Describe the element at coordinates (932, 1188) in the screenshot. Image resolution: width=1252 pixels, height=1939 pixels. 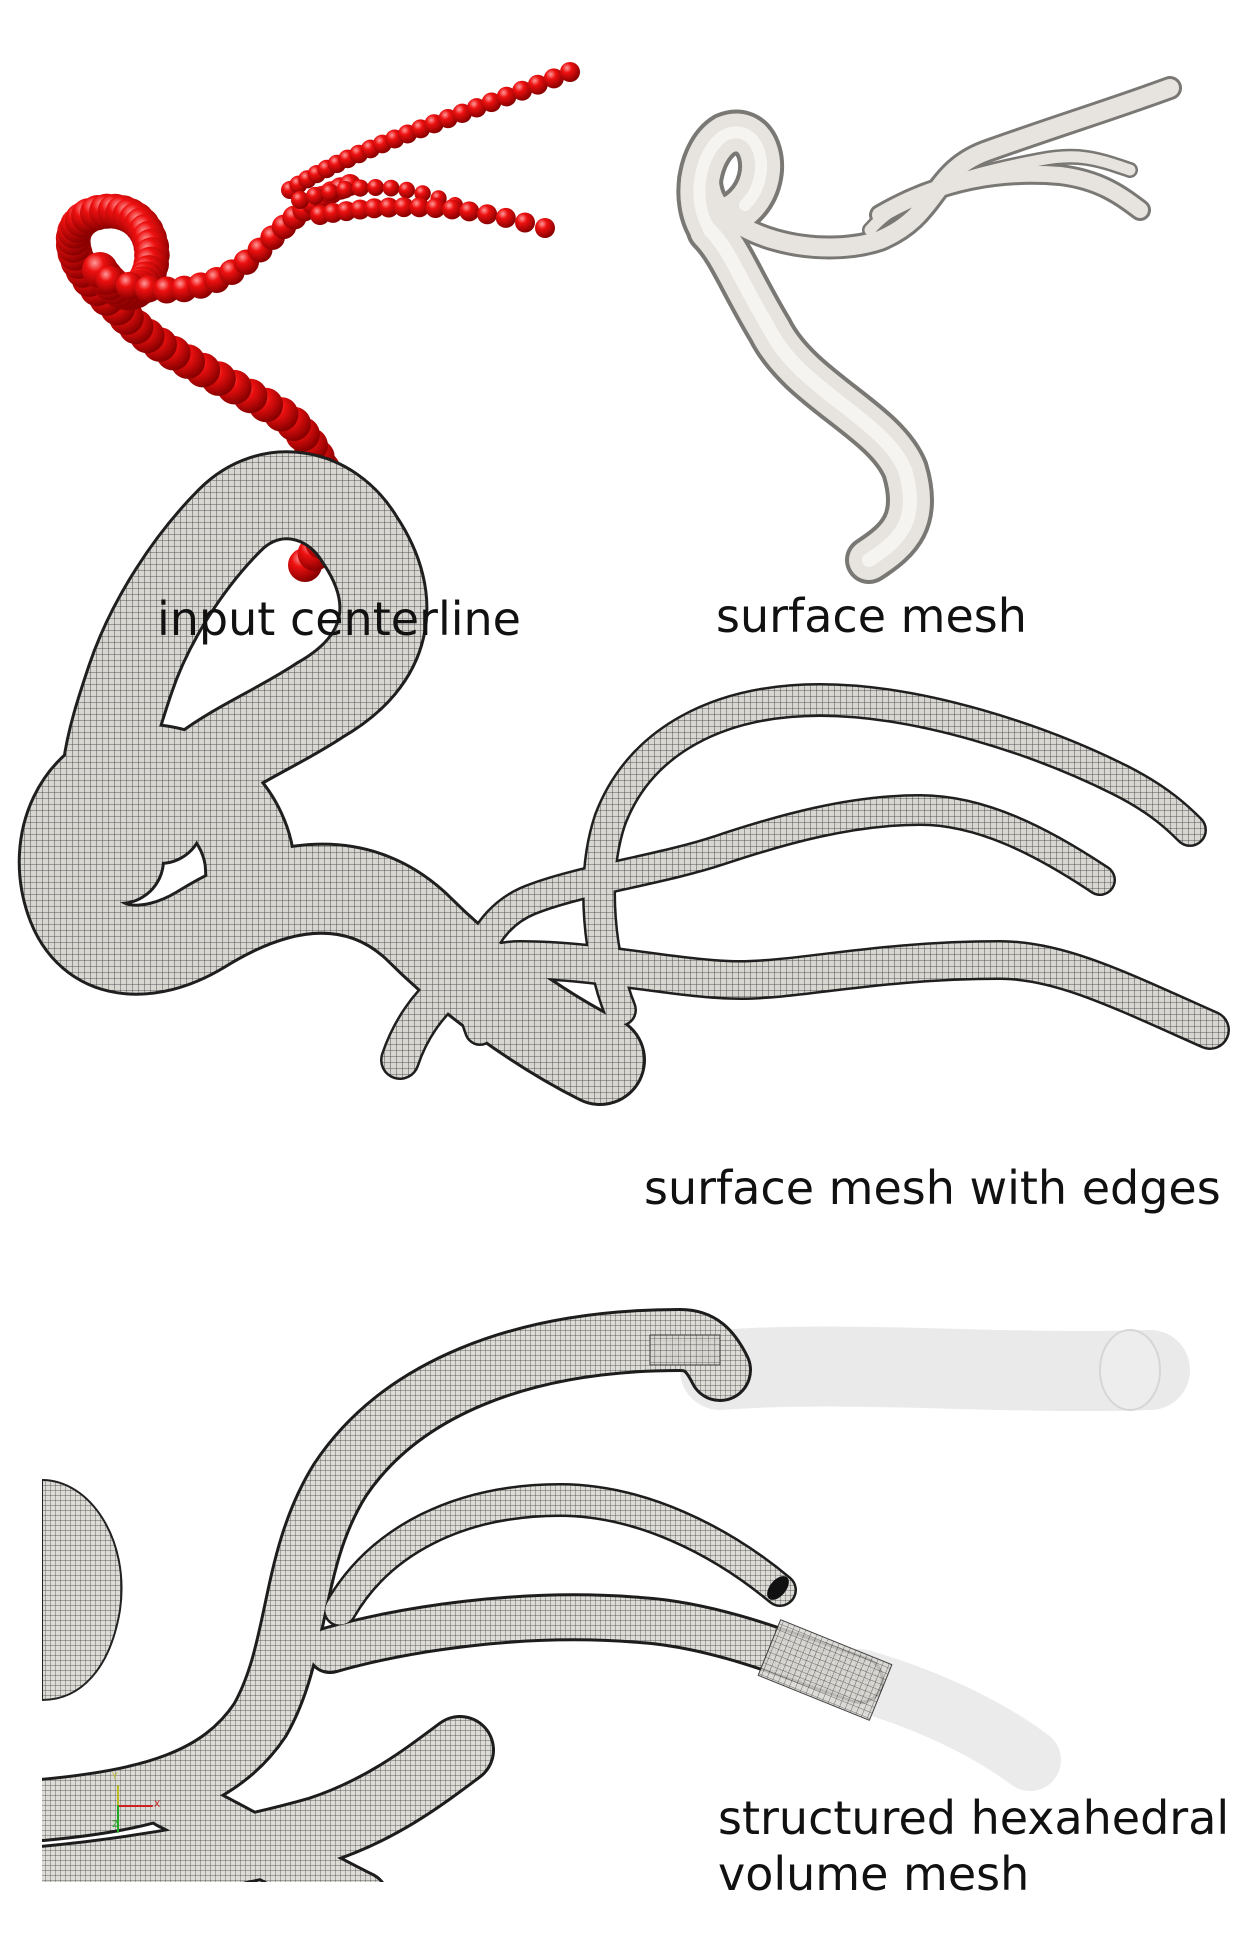
I see `caption-surface-mesh-with-edges: surface mesh with edges` at that location.